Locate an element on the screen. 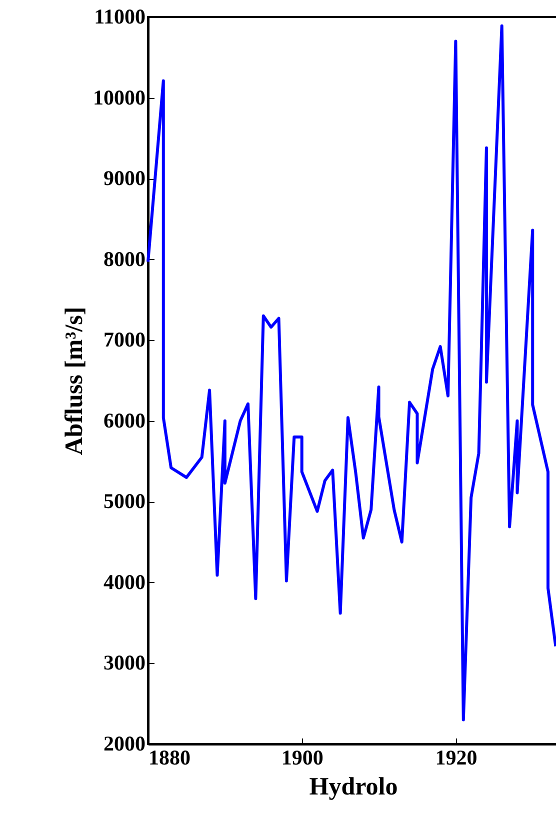 The height and width of the screenshot is (821, 556). x-axis-title: Hydrolo is located at coordinates (353, 787).